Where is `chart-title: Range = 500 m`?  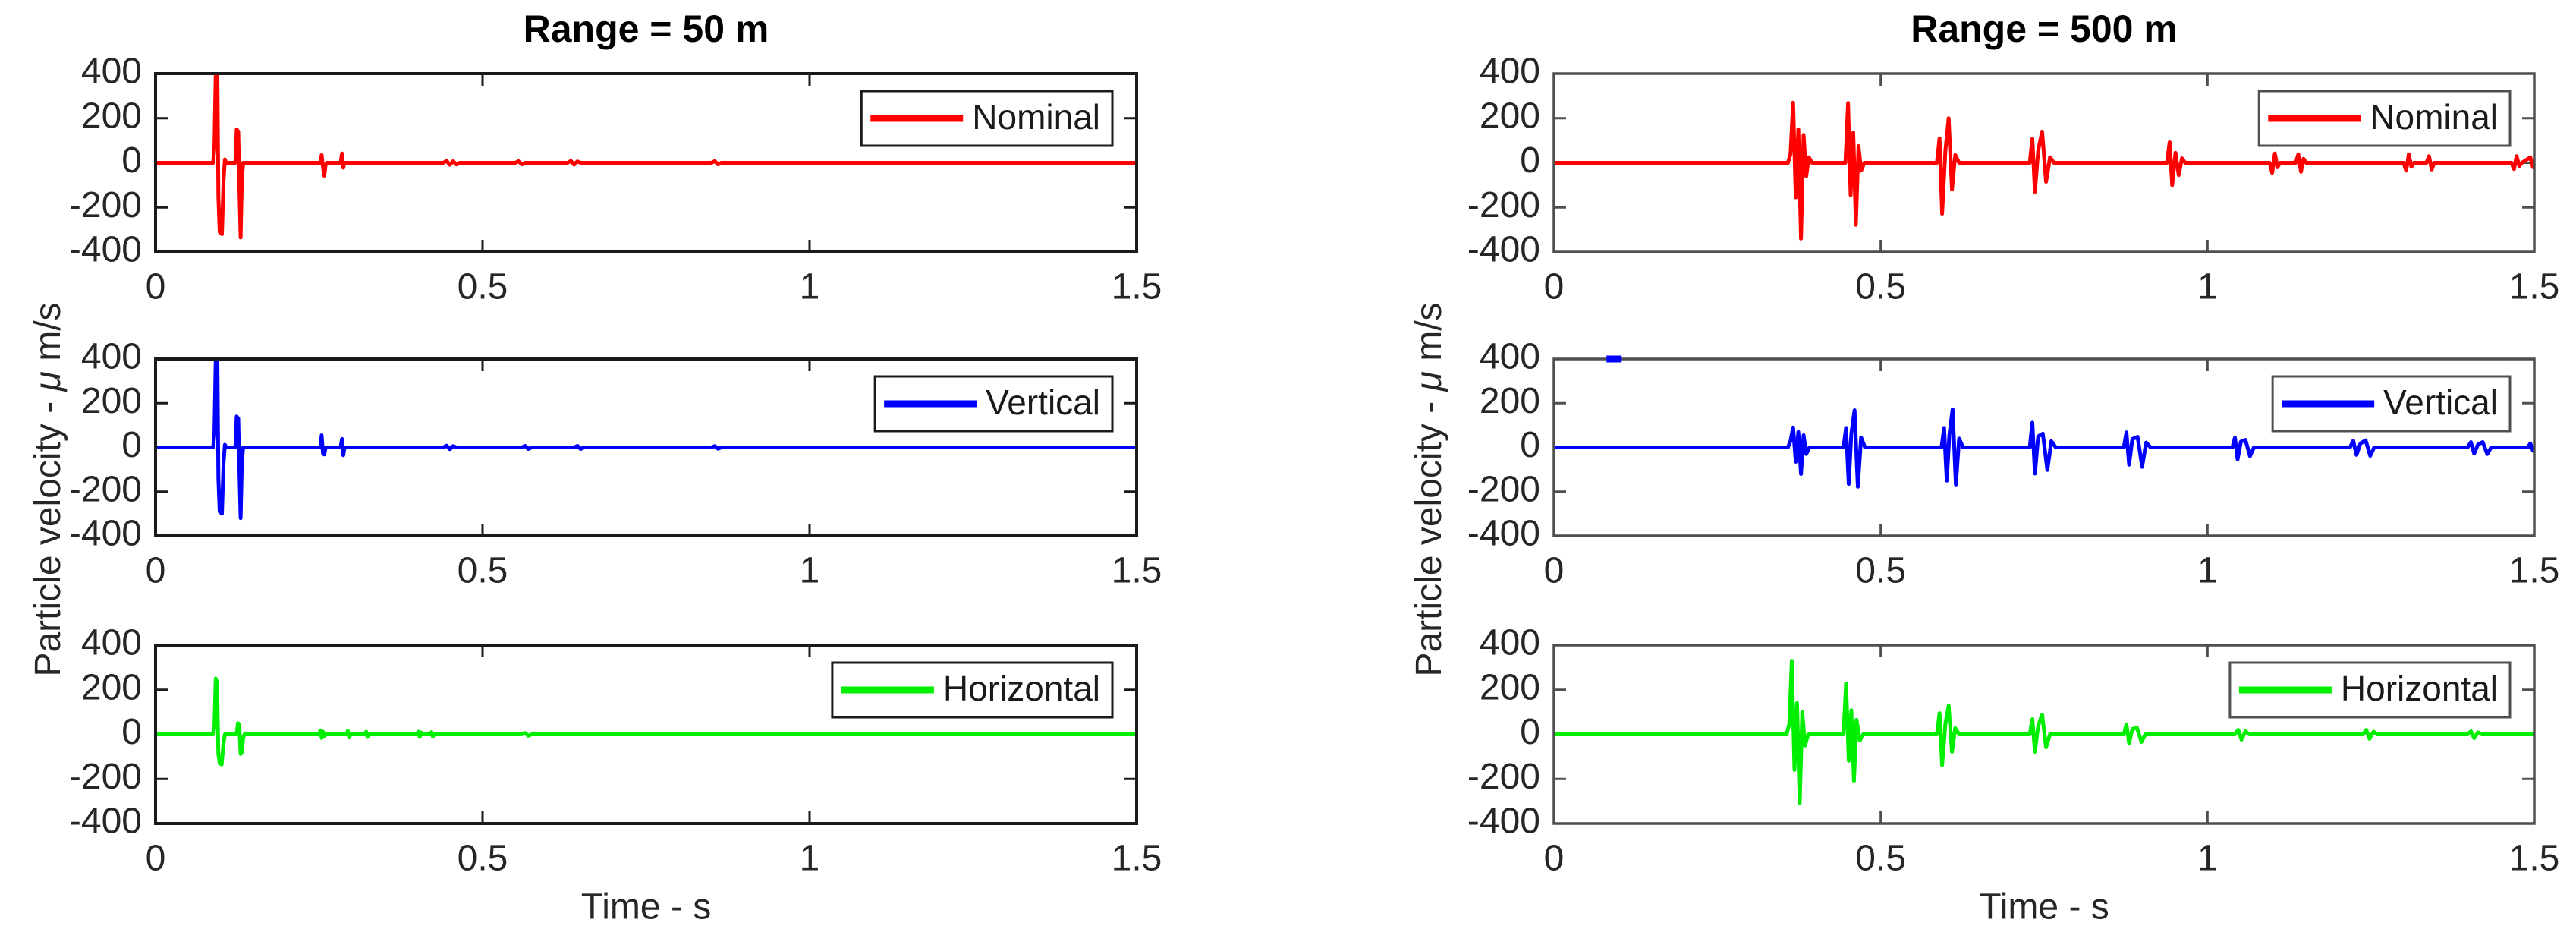 chart-title: Range = 500 m is located at coordinates (2044, 29).